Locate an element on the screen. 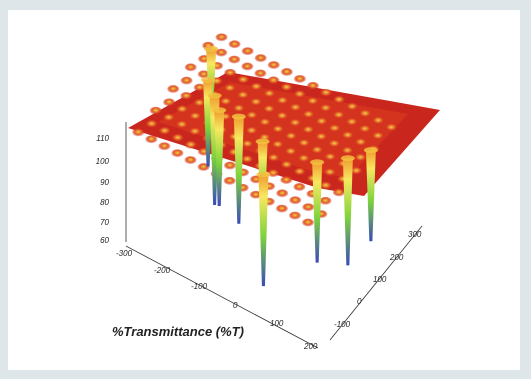  x-tick-label: 200 is located at coordinates (310, 346).